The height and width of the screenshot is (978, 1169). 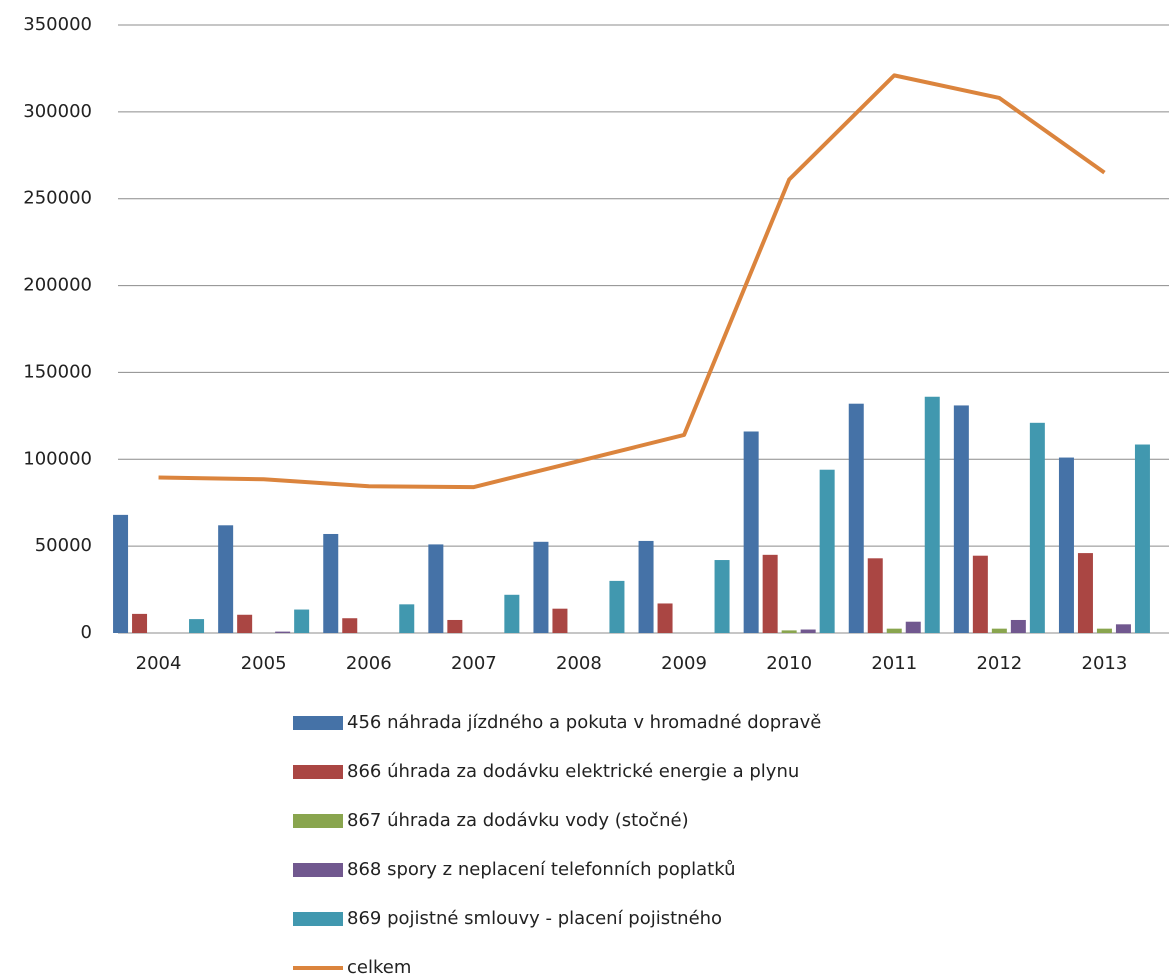 I want to click on legend-label: 867 úhrada za dodávku vody (stočné), so click(x=518, y=820).